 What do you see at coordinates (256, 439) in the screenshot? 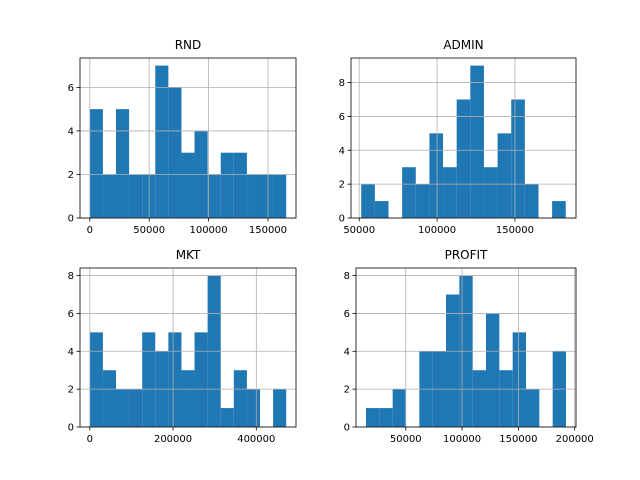
I see `x-tick-label: 400000` at bounding box center [256, 439].